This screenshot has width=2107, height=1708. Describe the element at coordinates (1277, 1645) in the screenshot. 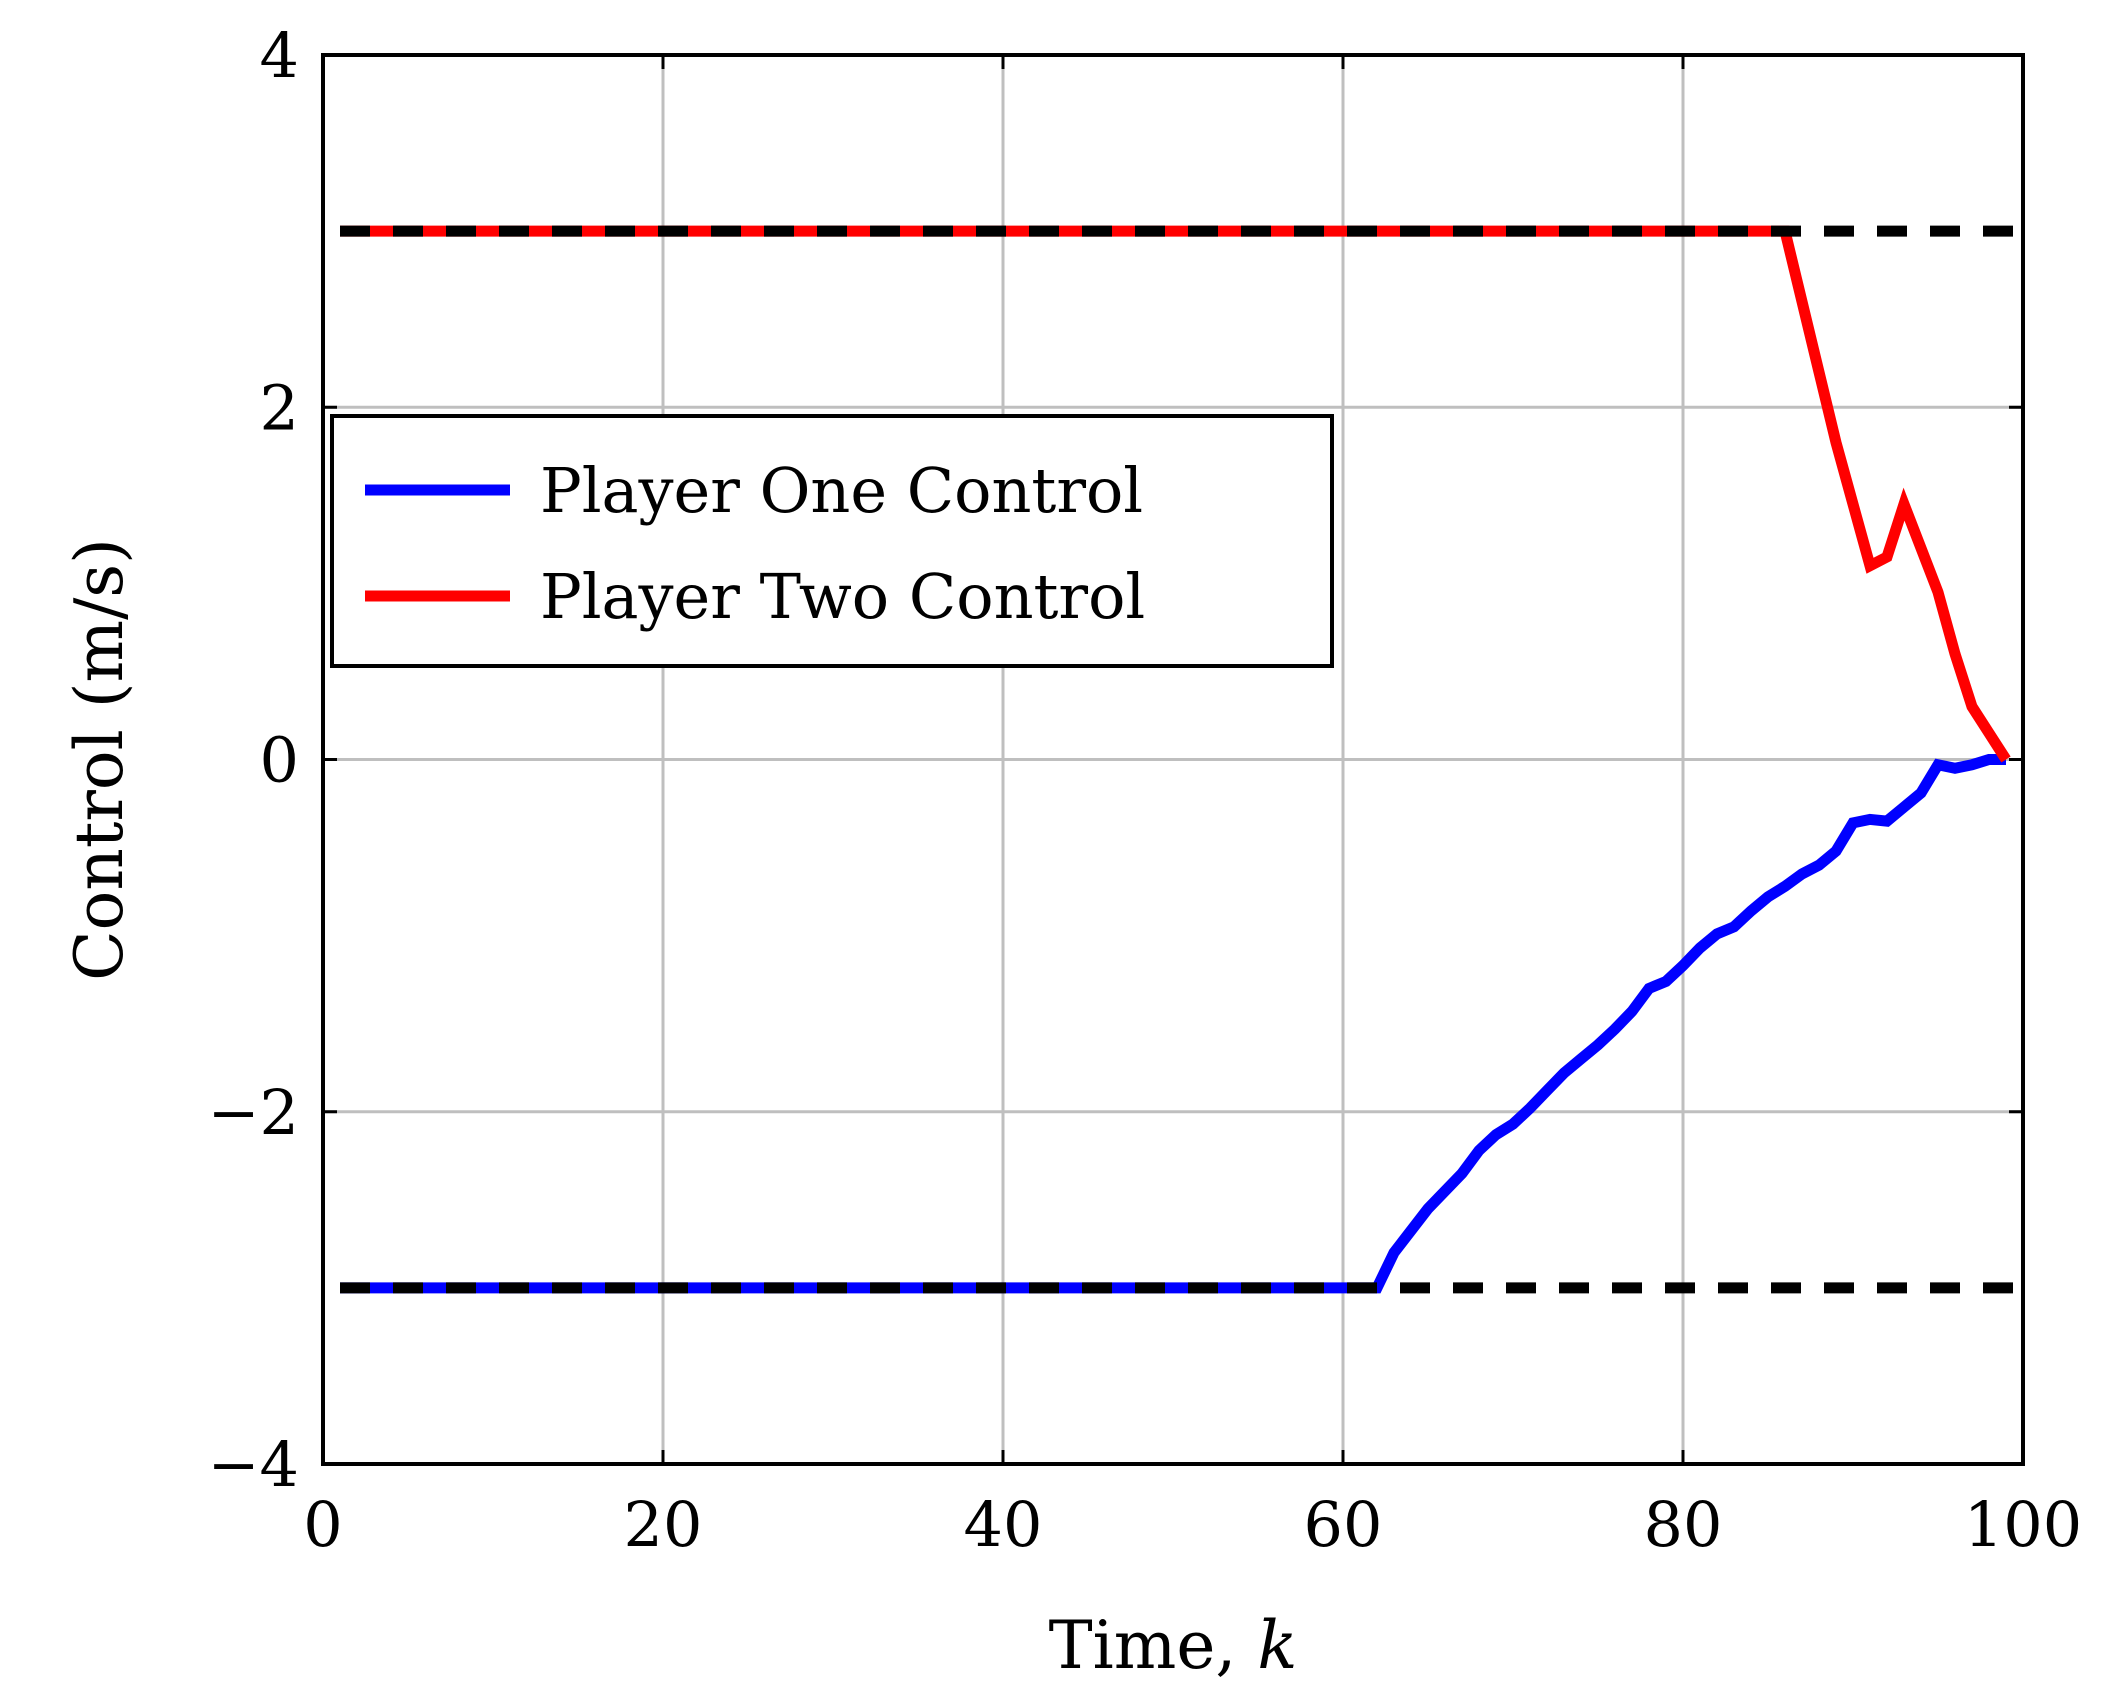

I see `x-axis-label-variable: k` at that location.